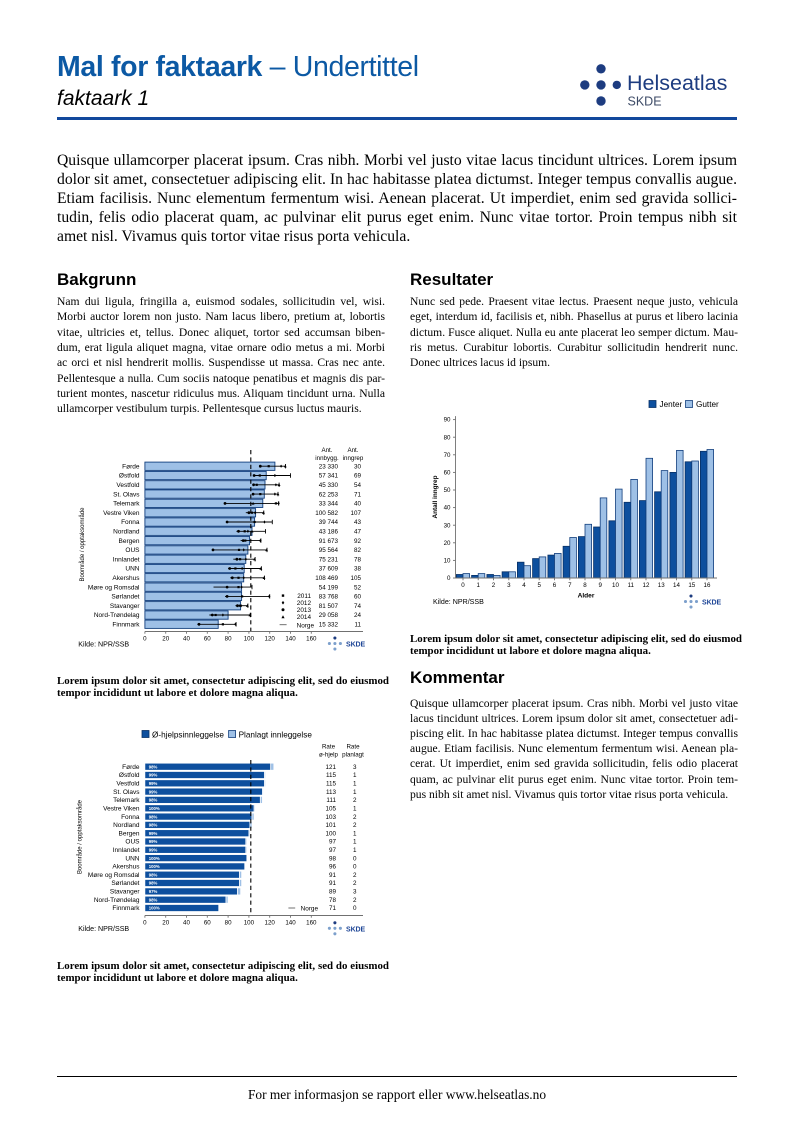 The image size is (794, 1123). What do you see at coordinates (353, 747) in the screenshot?
I see `svg-text: Rate` at bounding box center [353, 747].